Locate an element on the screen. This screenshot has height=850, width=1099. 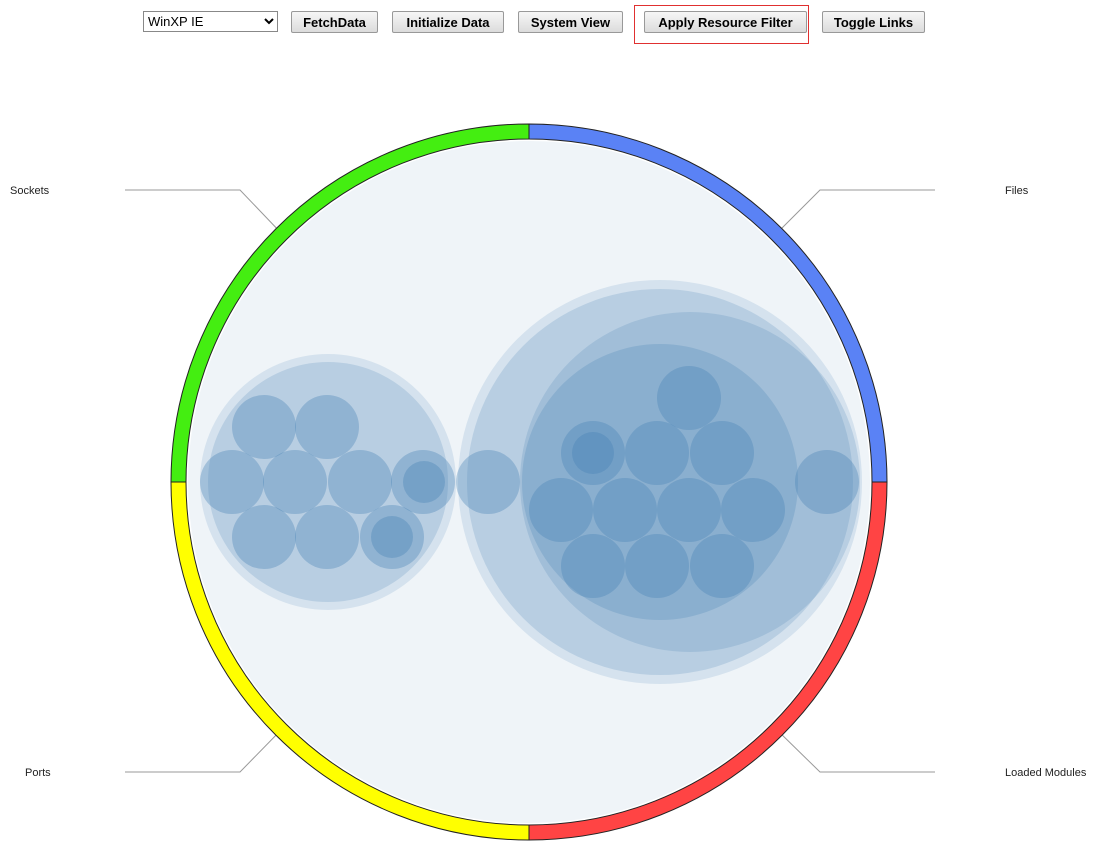
ring-segment is located at coordinates (350, 303).